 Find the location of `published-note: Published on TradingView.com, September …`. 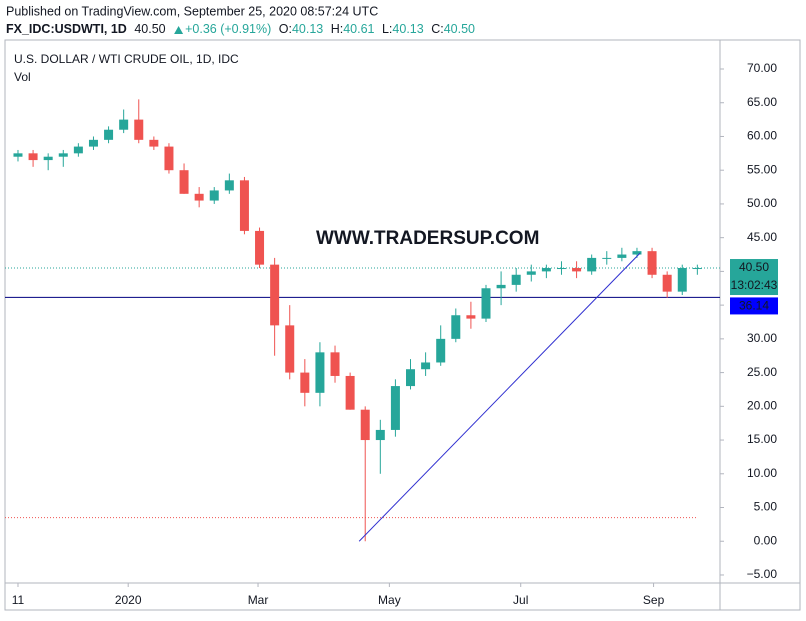

published-note: Published on TradingView.com, September … is located at coordinates (192, 11).